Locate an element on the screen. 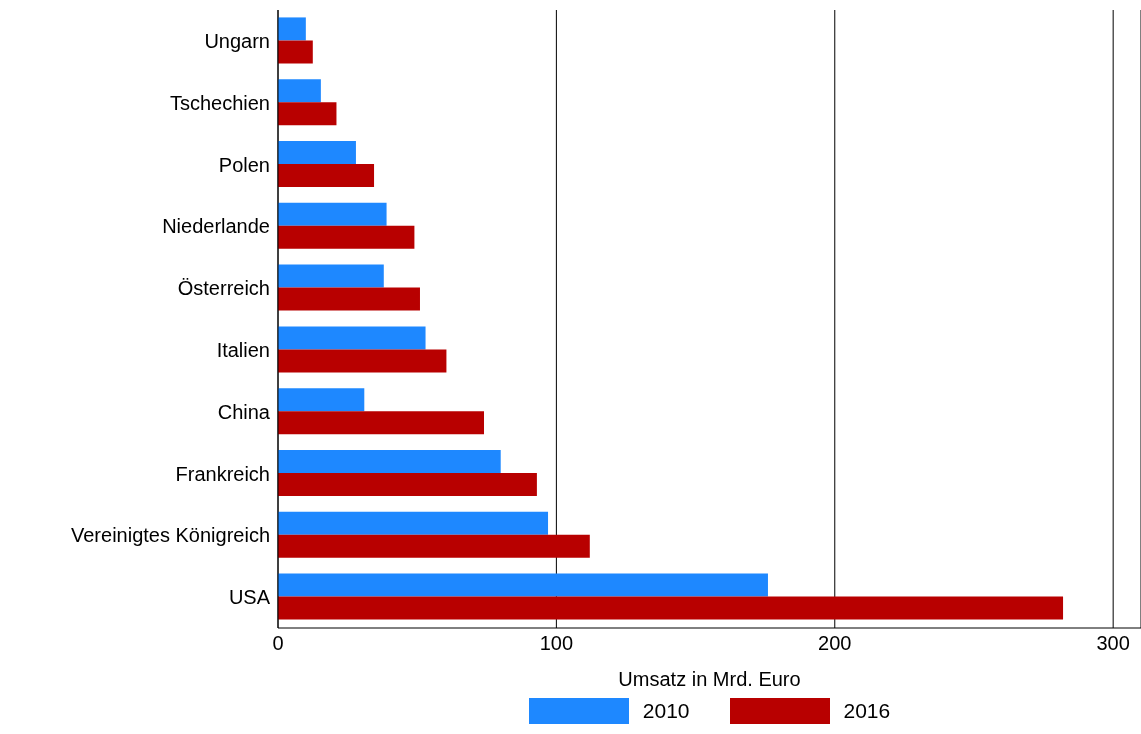  legend-label: 2016 is located at coordinates (867, 711).